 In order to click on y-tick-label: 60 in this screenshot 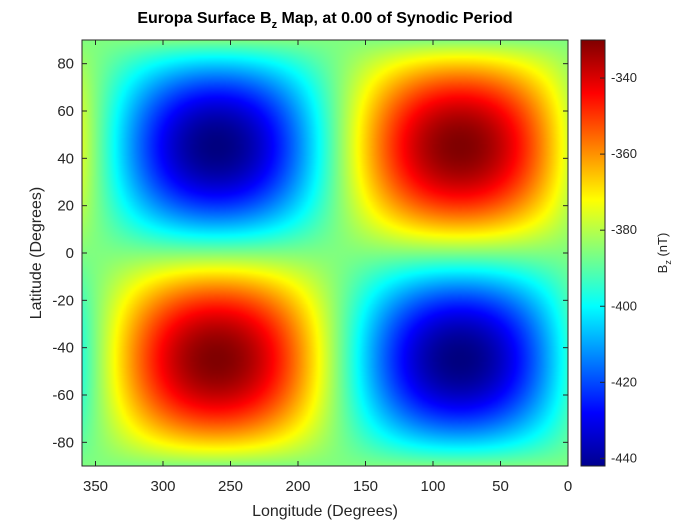, I will do `click(65, 111)`.